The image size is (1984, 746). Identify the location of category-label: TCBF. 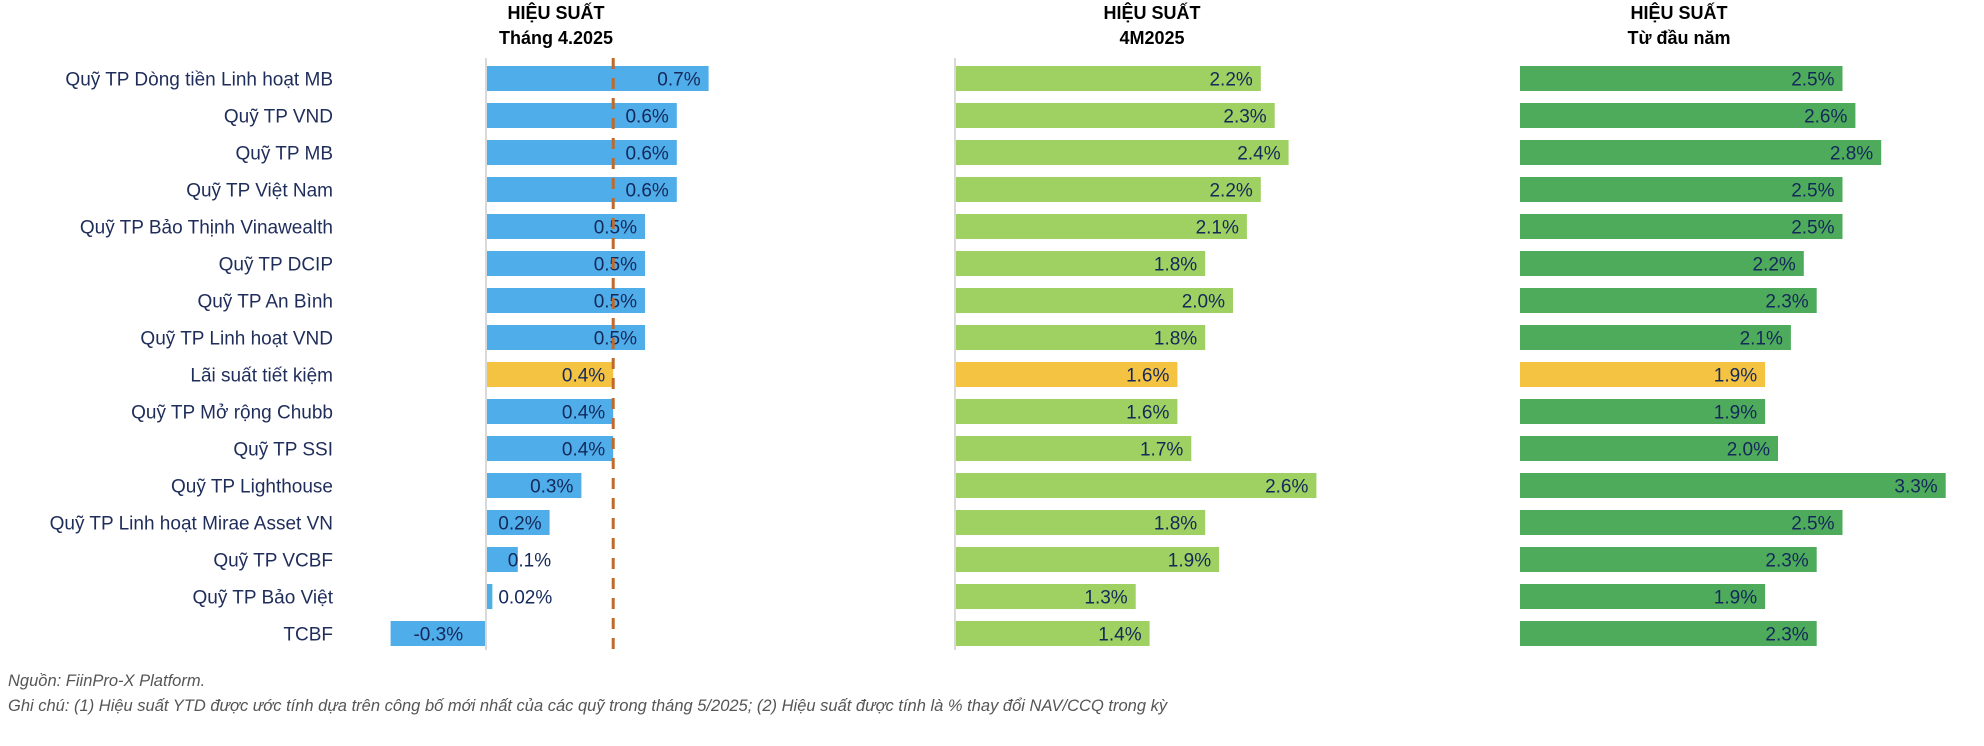
(308, 635).